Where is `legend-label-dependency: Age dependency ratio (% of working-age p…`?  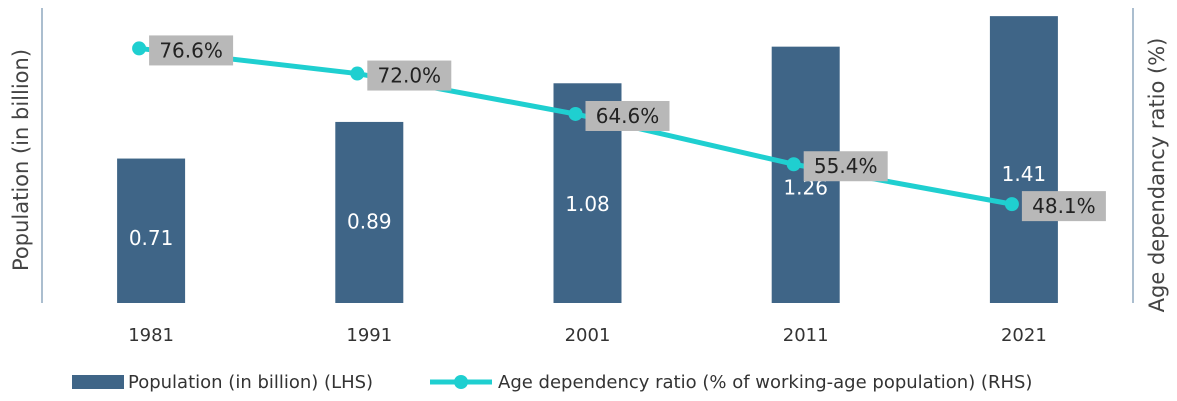 legend-label-dependency: Age dependency ratio (% of working-age p… is located at coordinates (765, 382).